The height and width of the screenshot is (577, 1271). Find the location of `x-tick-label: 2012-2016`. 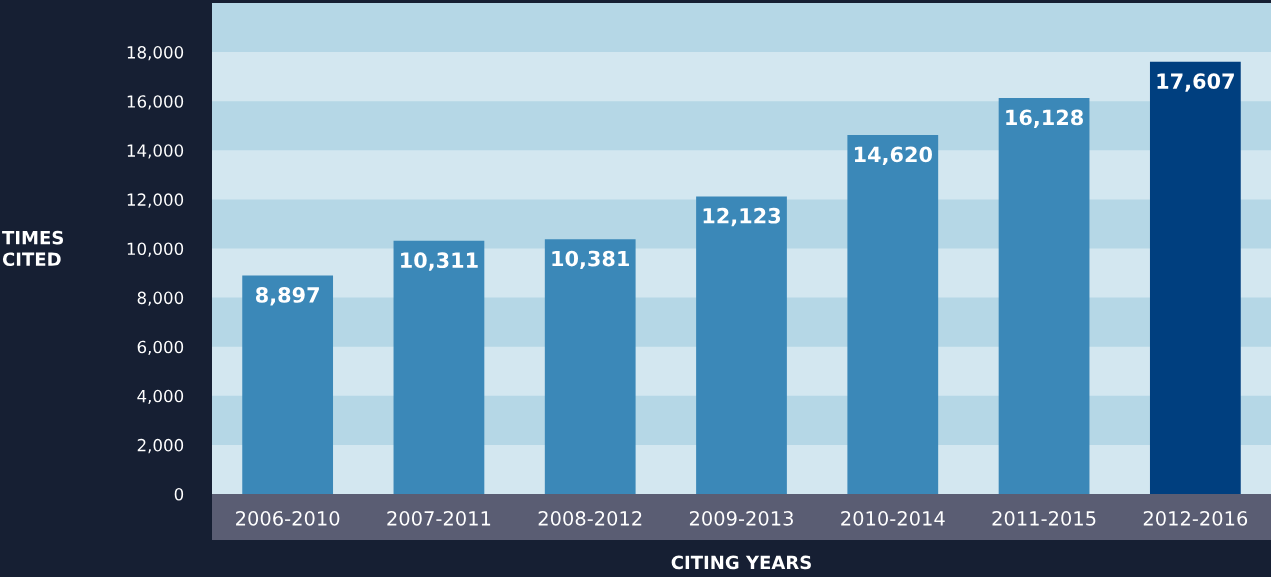

x-tick-label: 2012-2016 is located at coordinates (1195, 518).